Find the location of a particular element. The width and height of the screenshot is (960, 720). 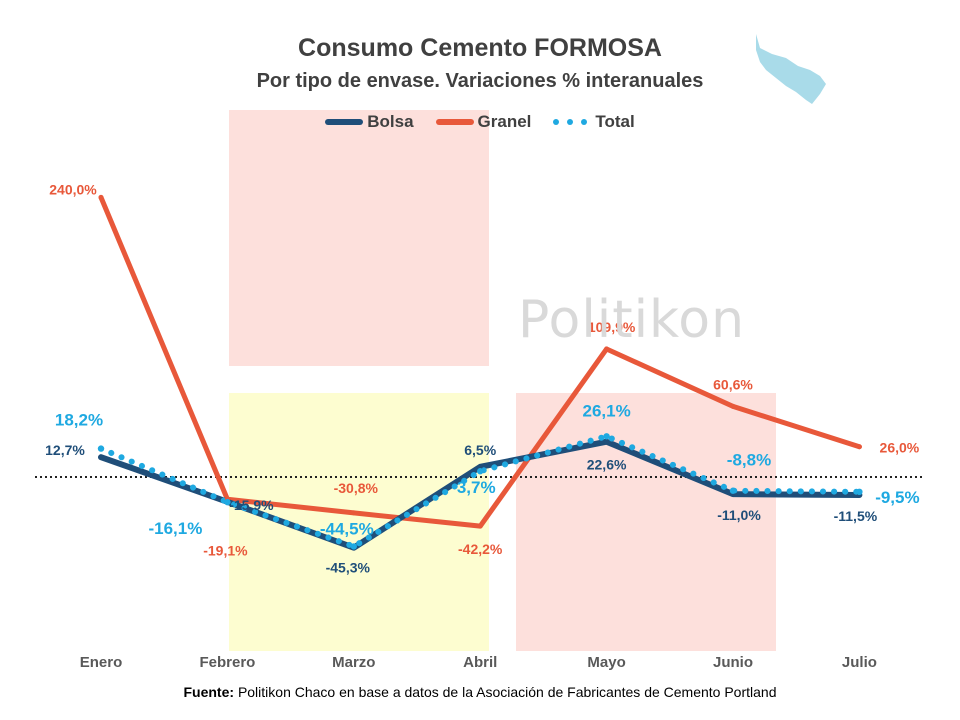

legend-label-granel: Granel is located at coordinates (504, 121).